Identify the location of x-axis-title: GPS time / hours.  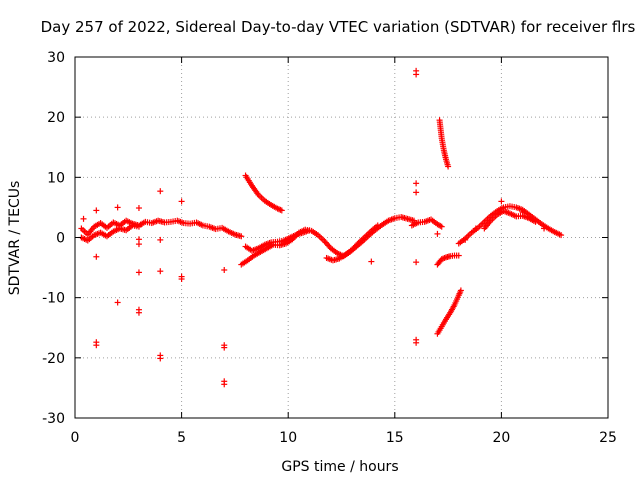
(339, 467).